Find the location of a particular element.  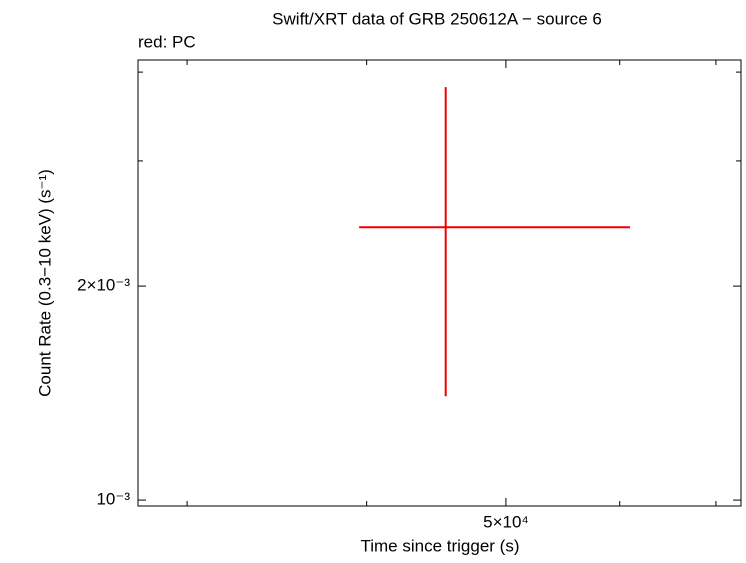

x-tick-label: 5×10⁴ is located at coordinates (506, 521).